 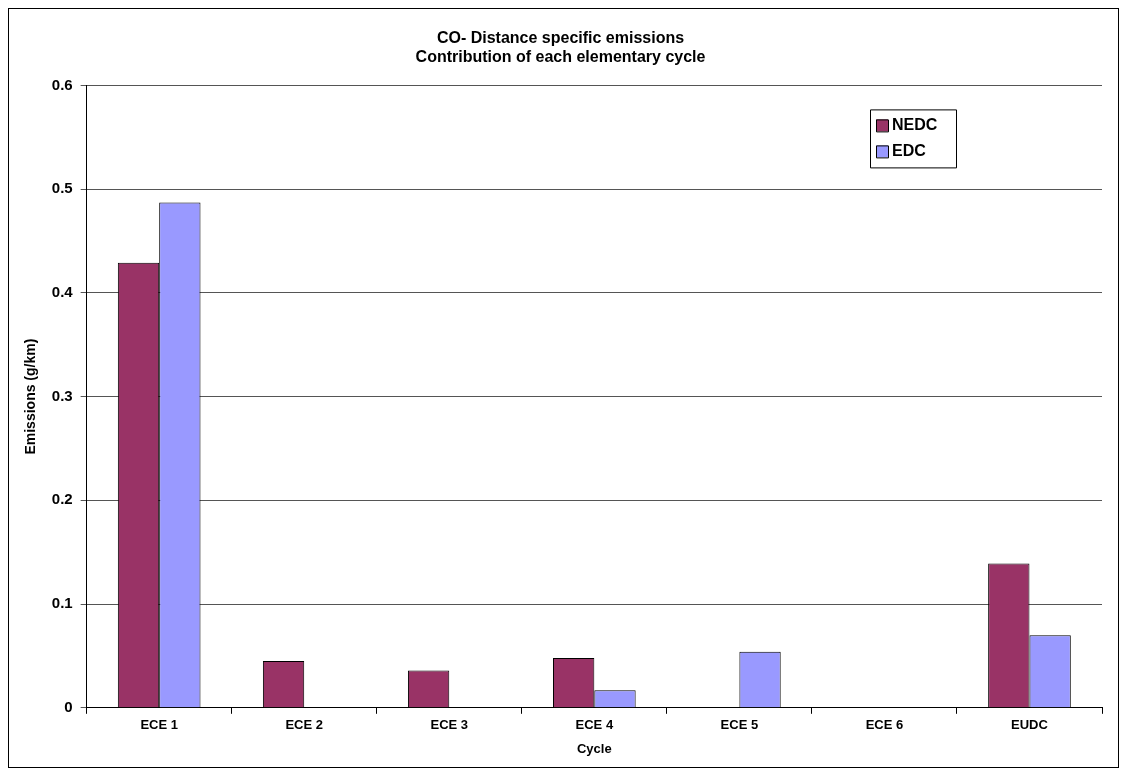 What do you see at coordinates (1030, 725) in the screenshot?
I see `x-tick-label: EUDC` at bounding box center [1030, 725].